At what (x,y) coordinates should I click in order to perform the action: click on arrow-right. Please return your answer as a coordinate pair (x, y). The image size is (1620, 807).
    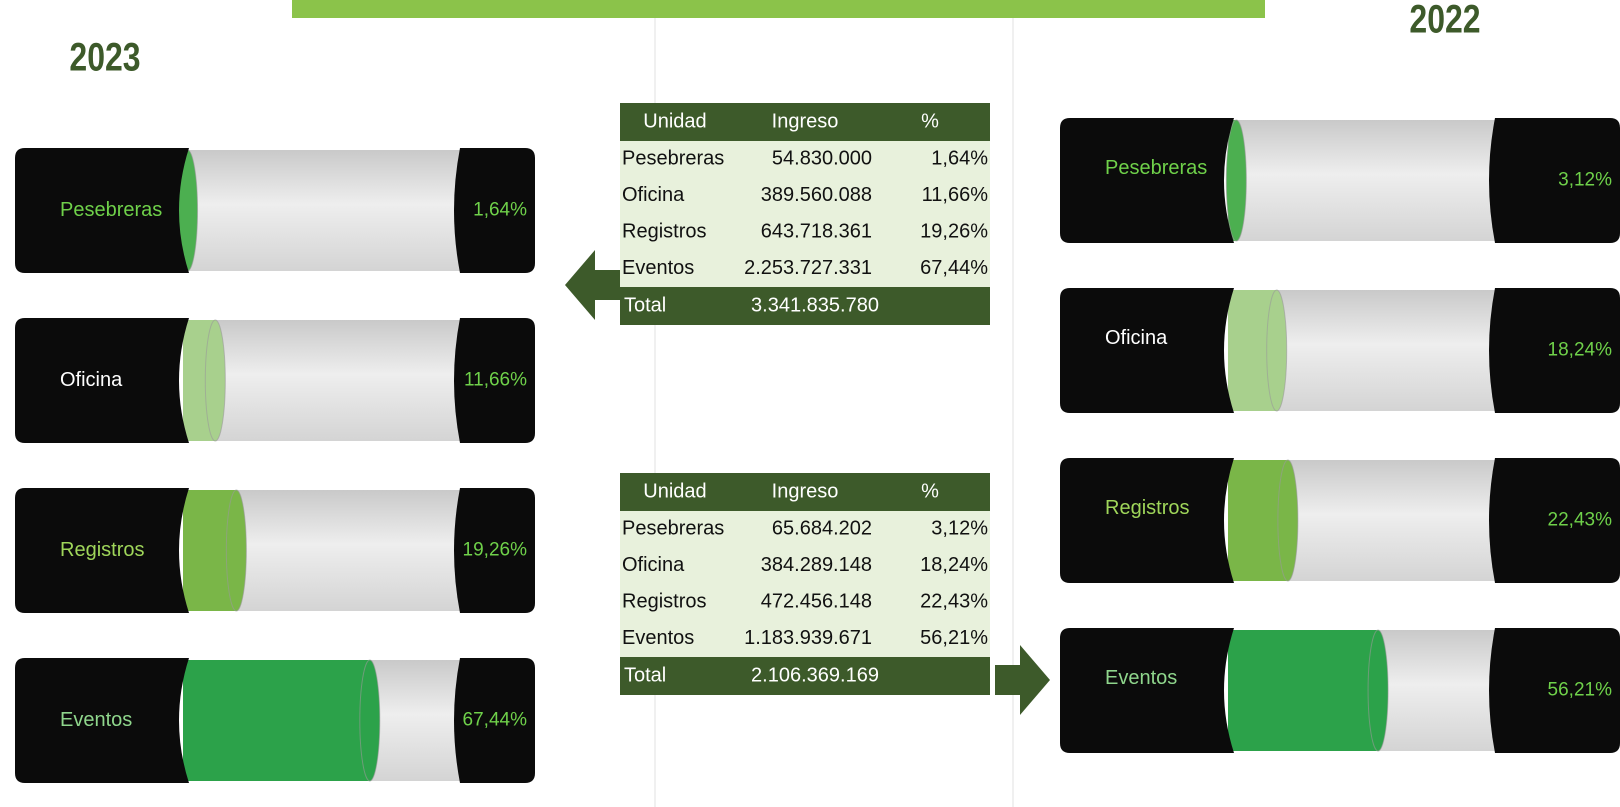
    Looking at the image, I should click on (1022, 680).